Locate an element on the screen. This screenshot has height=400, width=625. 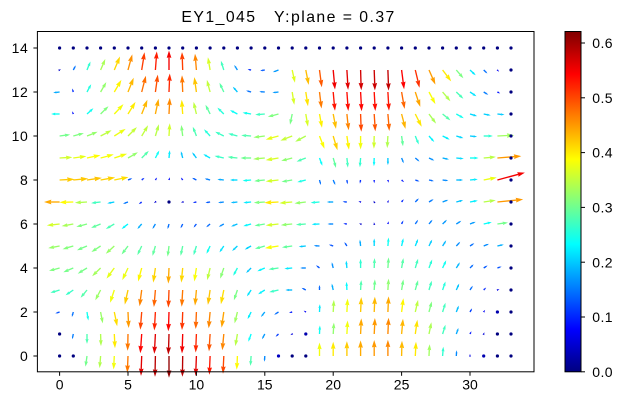
svg-text: 0.2 is located at coordinates (602, 262).